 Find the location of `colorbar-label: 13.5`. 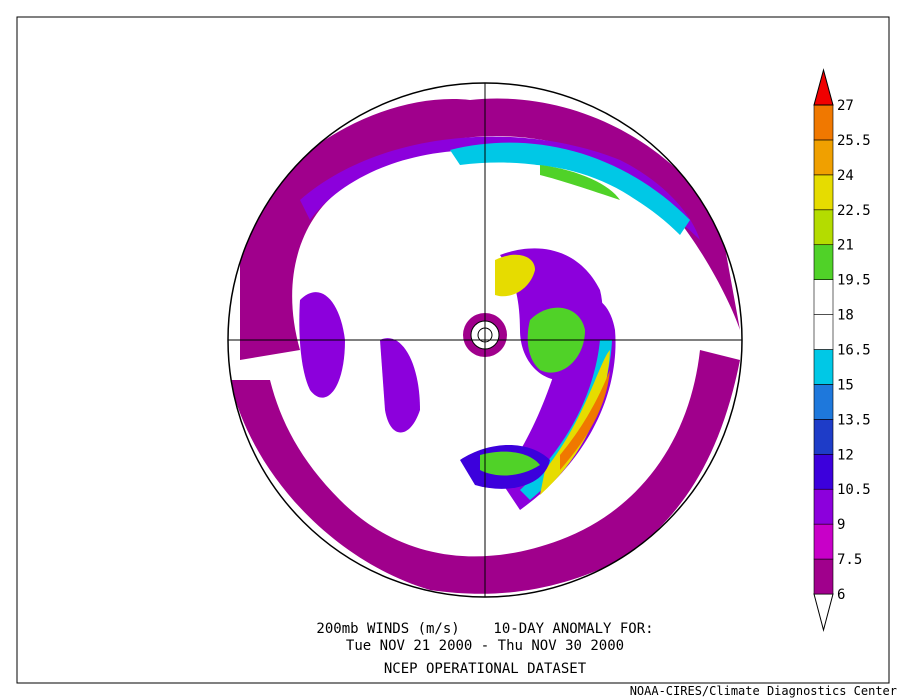

colorbar-label: 13.5 is located at coordinates (854, 420).